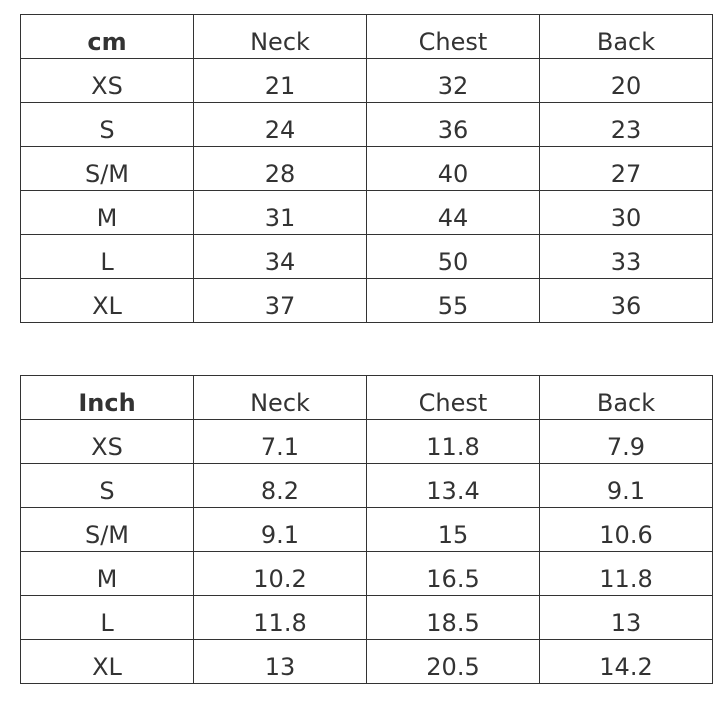 The image size is (726, 710). What do you see at coordinates (453, 617) in the screenshot?
I see `cell: 18.5` at bounding box center [453, 617].